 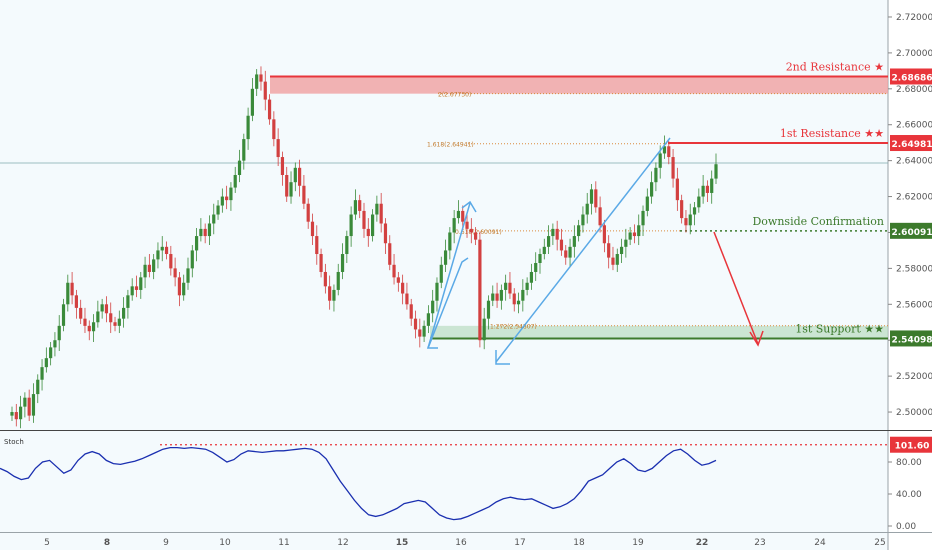 I want to click on time-tick-label: 9, so click(x=166, y=543).